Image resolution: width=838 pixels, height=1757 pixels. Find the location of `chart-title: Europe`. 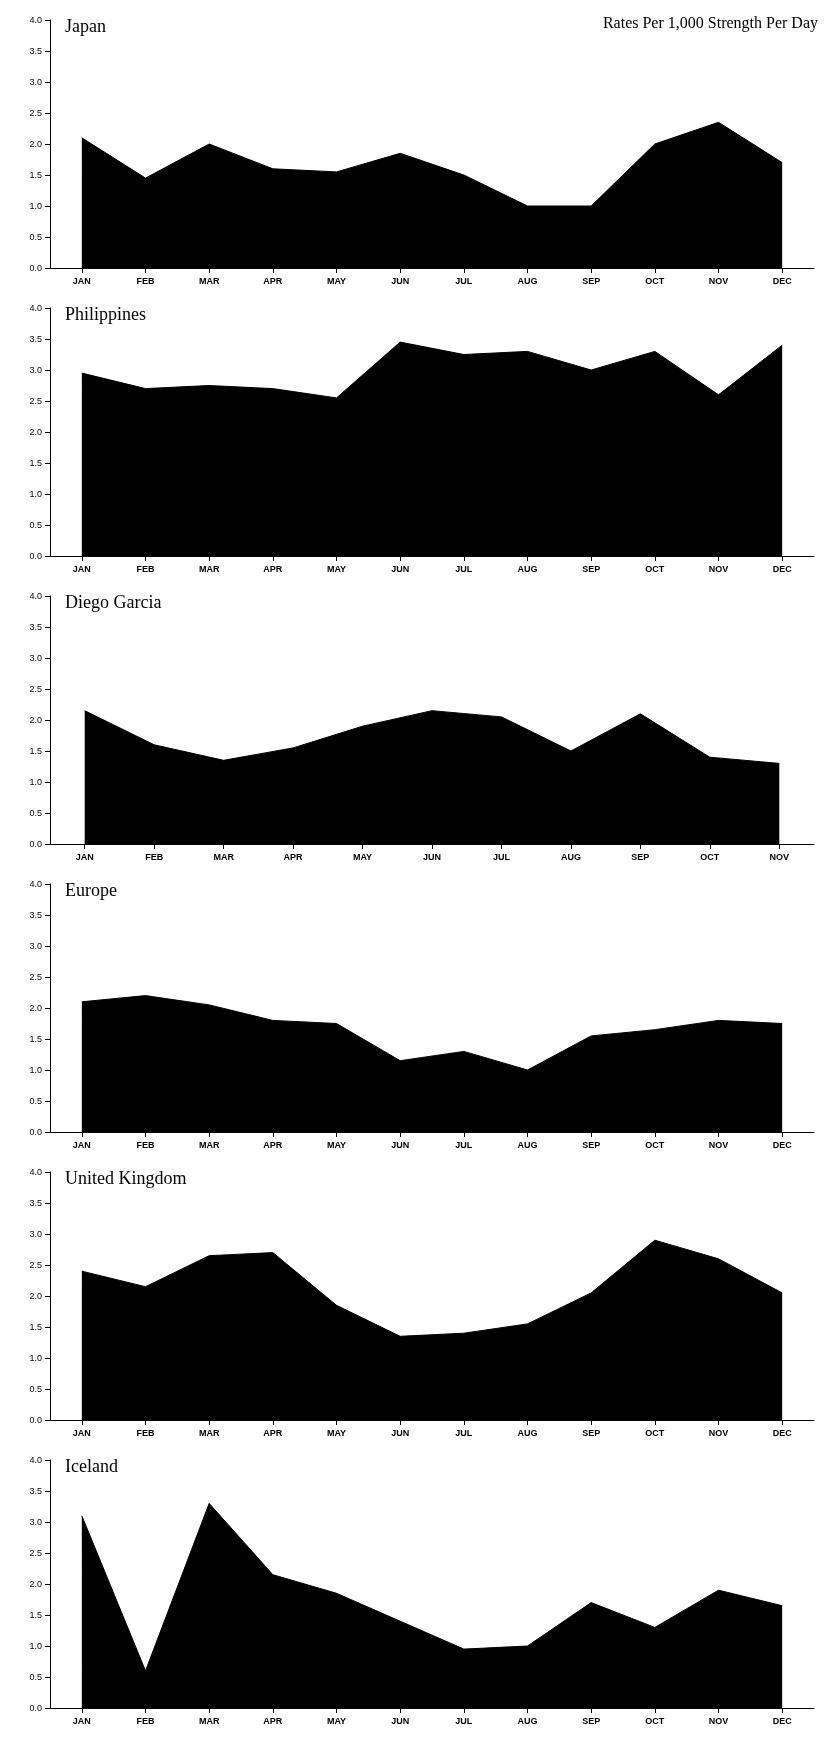

chart-title: Europe is located at coordinates (91, 890).